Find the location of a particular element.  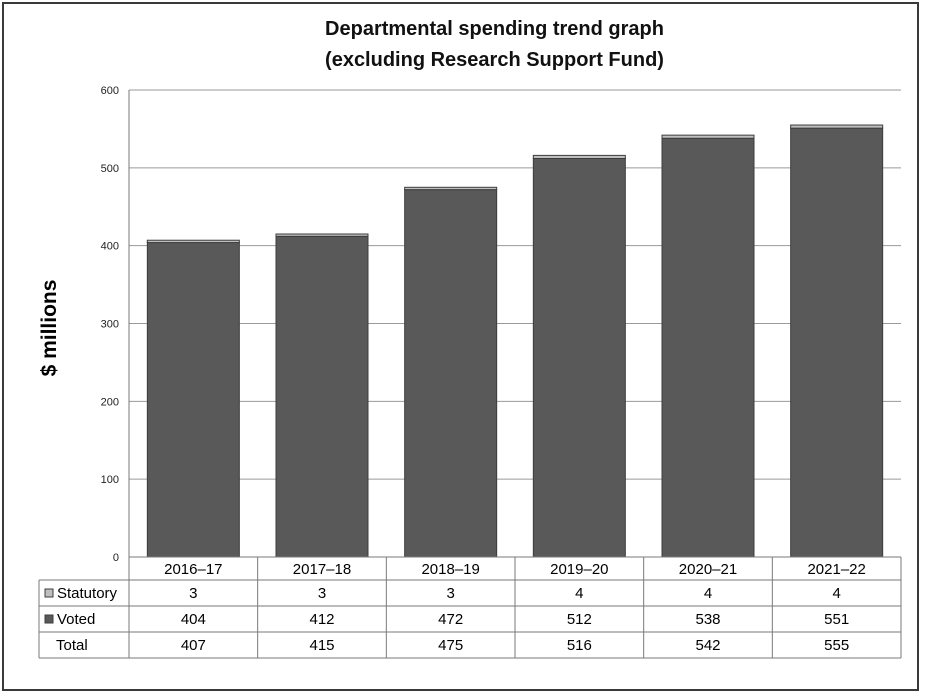

data-label-voted: 412 is located at coordinates (321, 619).